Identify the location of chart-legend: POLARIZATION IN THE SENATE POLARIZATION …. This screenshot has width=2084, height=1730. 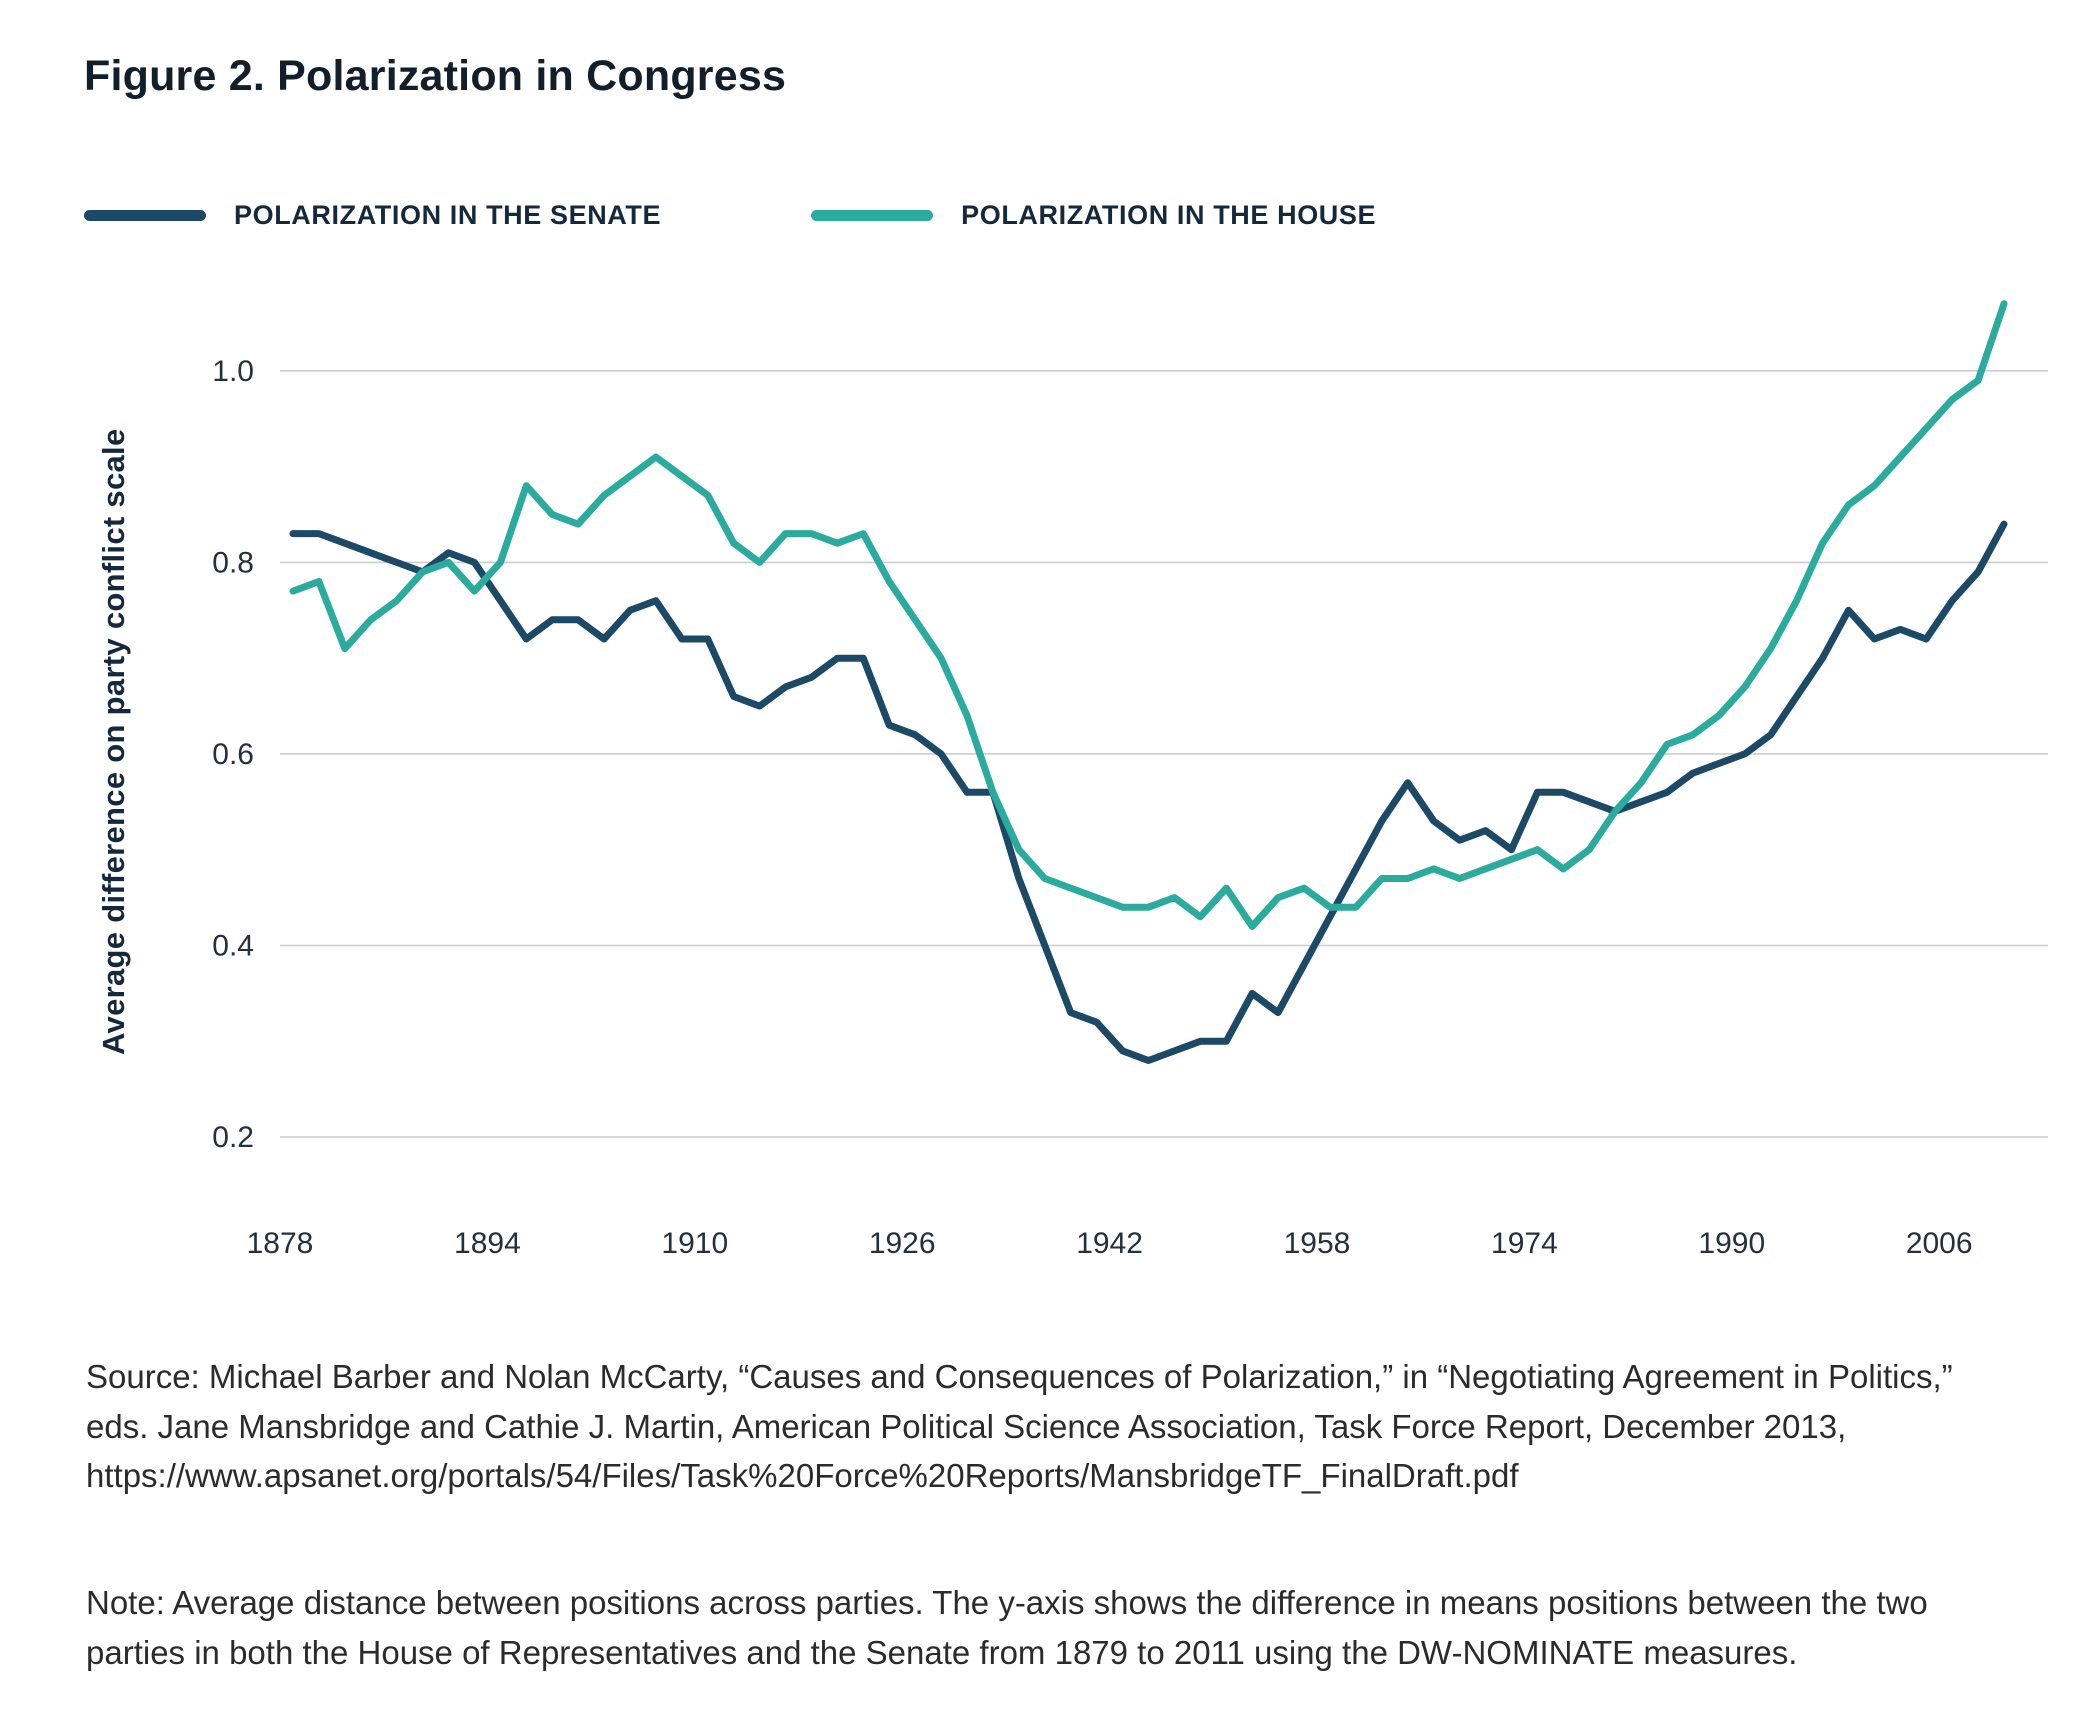
(730, 215).